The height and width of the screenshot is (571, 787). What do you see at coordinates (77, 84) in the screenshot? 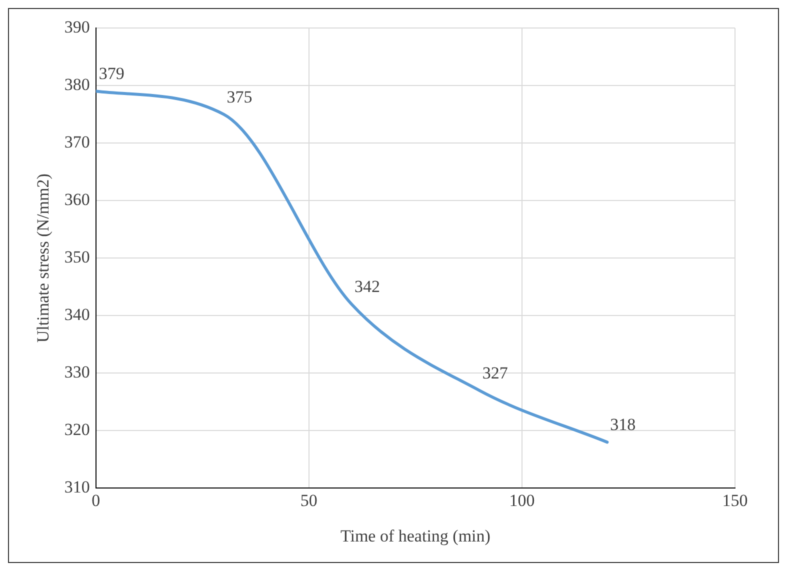
I see `y-tick-label: 380` at bounding box center [77, 84].